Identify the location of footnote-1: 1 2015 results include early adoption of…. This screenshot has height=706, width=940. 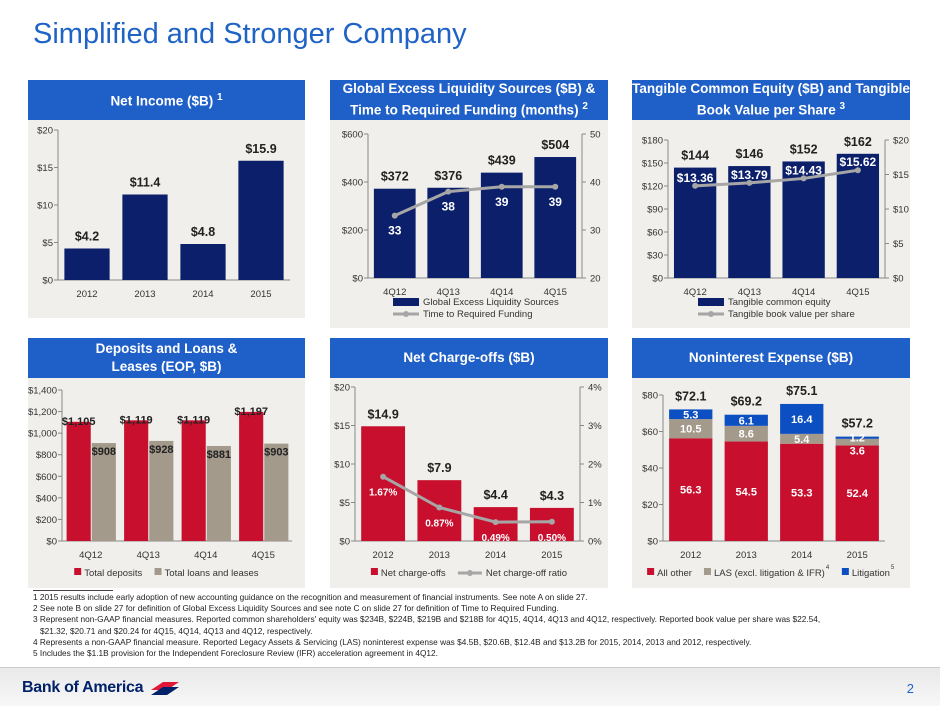
(310, 597).